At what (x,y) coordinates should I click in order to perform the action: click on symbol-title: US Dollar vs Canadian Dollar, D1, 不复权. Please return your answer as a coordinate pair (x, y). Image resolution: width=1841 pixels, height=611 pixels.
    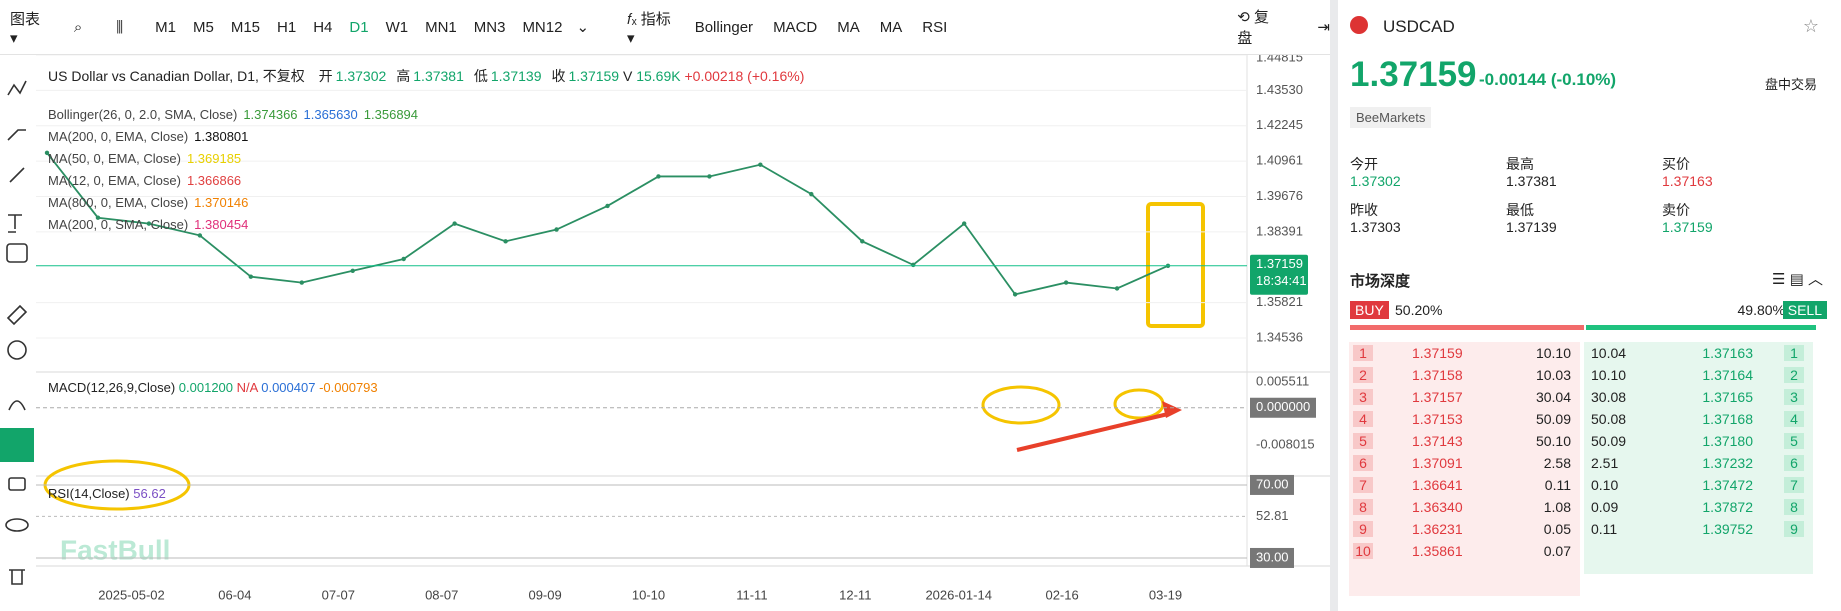
    Looking at the image, I should click on (176, 76).